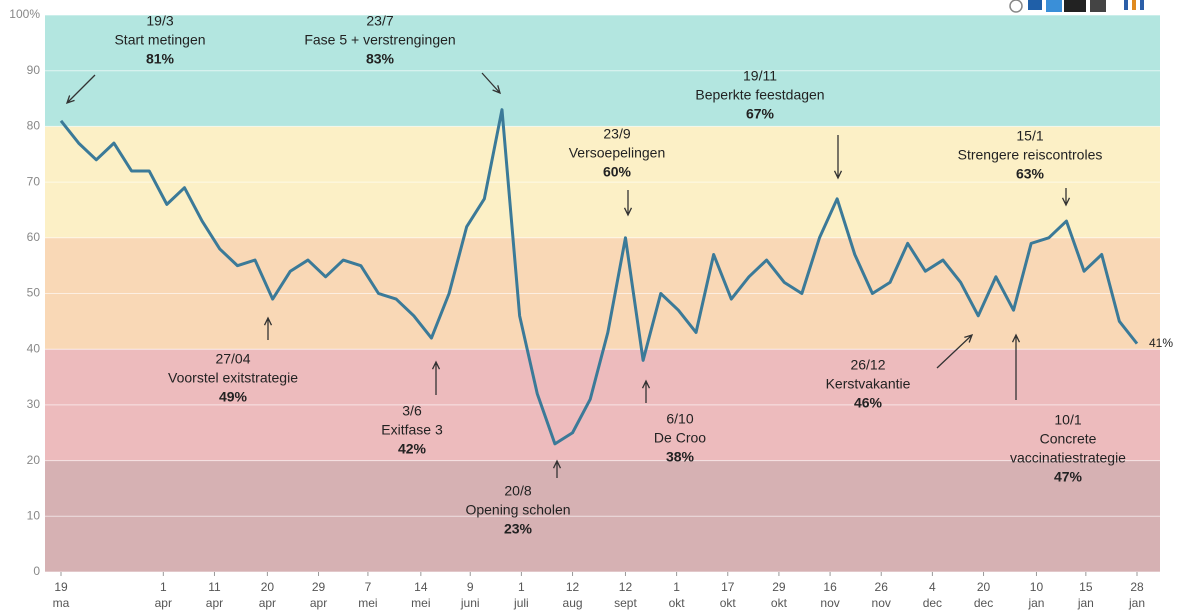 This screenshot has height=615, width=1182. Describe the element at coordinates (421, 587) in the screenshot. I see `x-tick-label: 14` at that location.